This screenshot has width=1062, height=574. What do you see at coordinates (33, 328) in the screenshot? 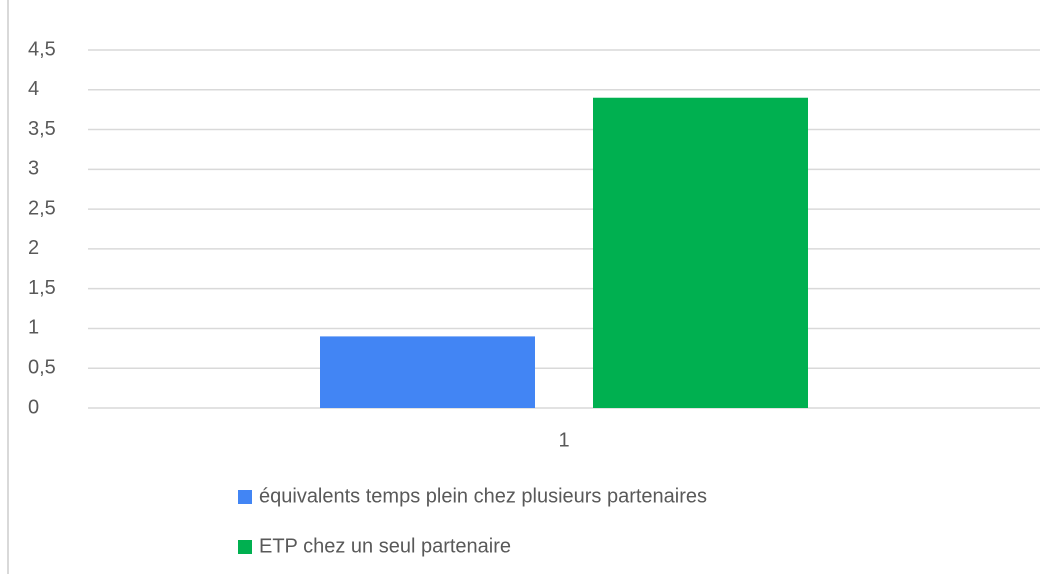
I see `y-tick-label: 1` at bounding box center [33, 328].